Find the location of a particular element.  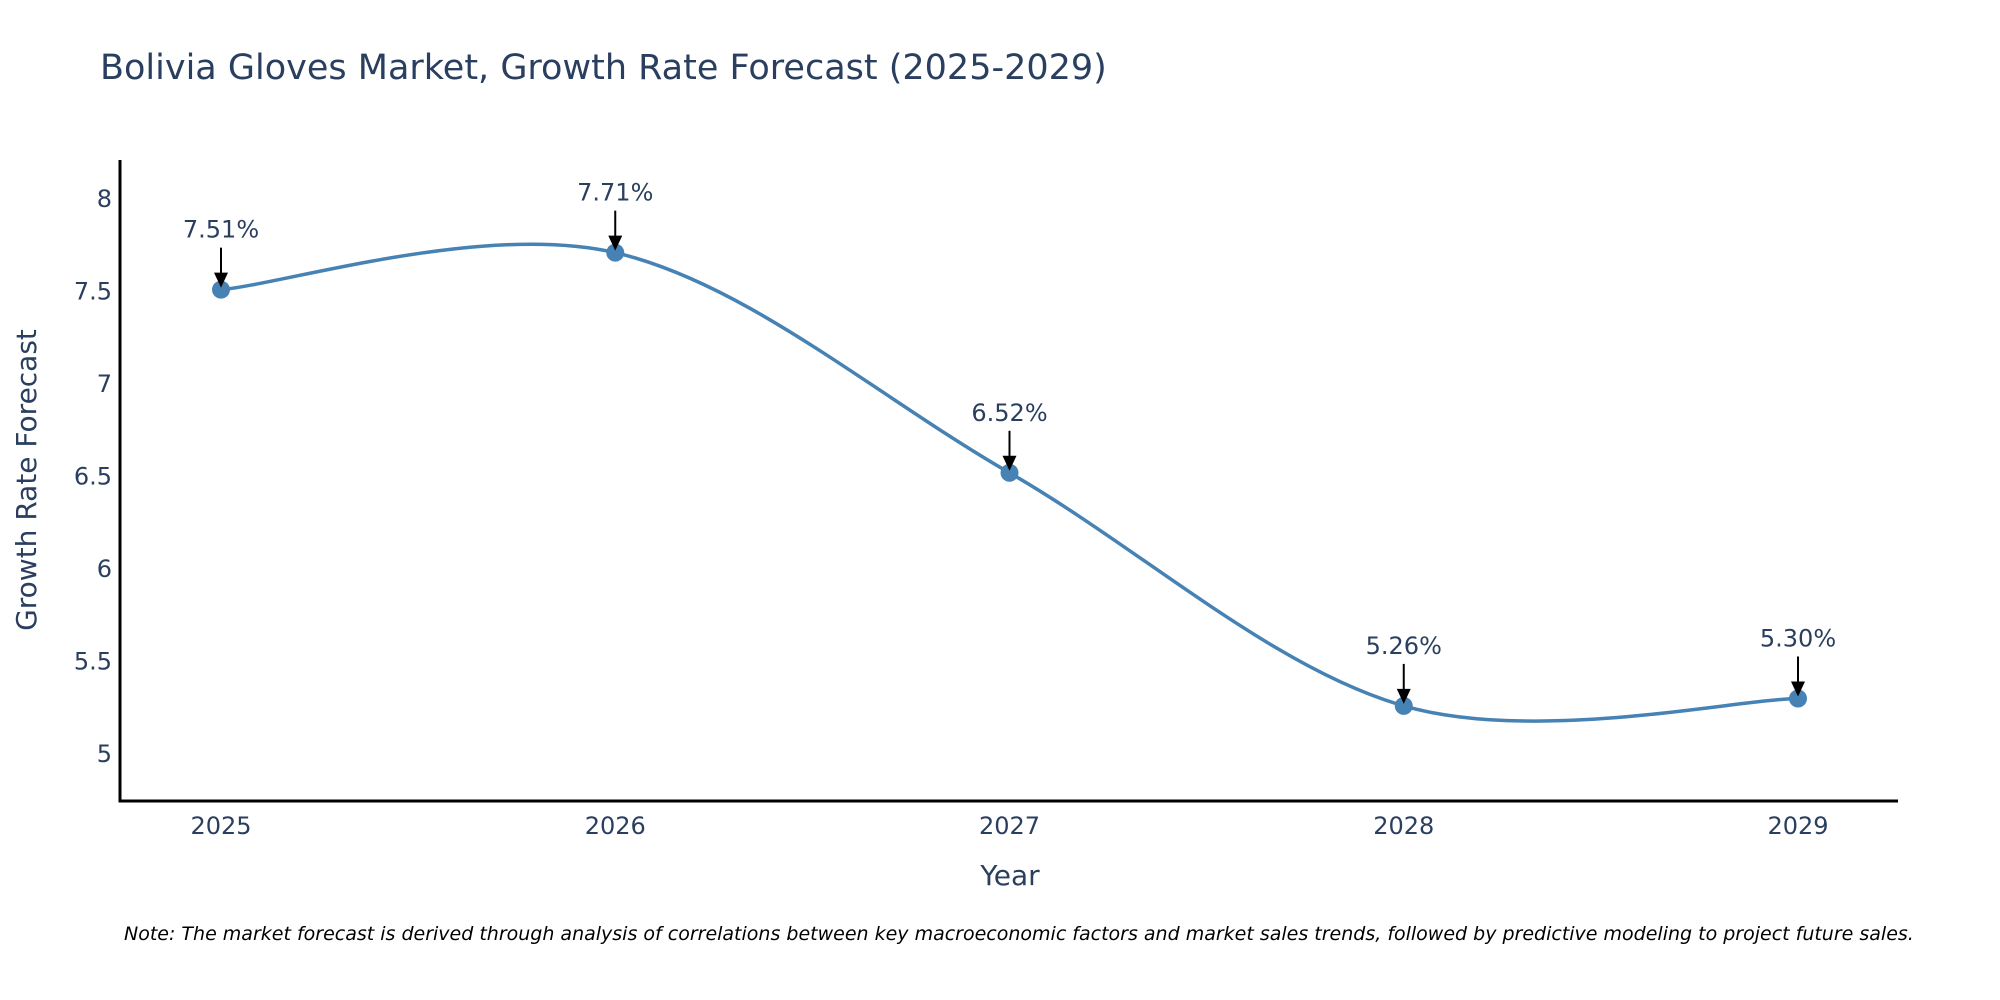

x-tick-label: 2027 is located at coordinates (1009, 826).